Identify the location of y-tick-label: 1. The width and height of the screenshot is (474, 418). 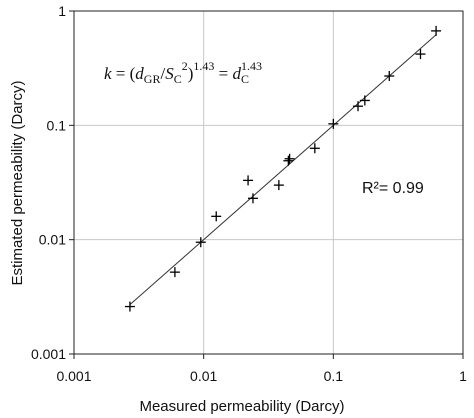
(62, 11).